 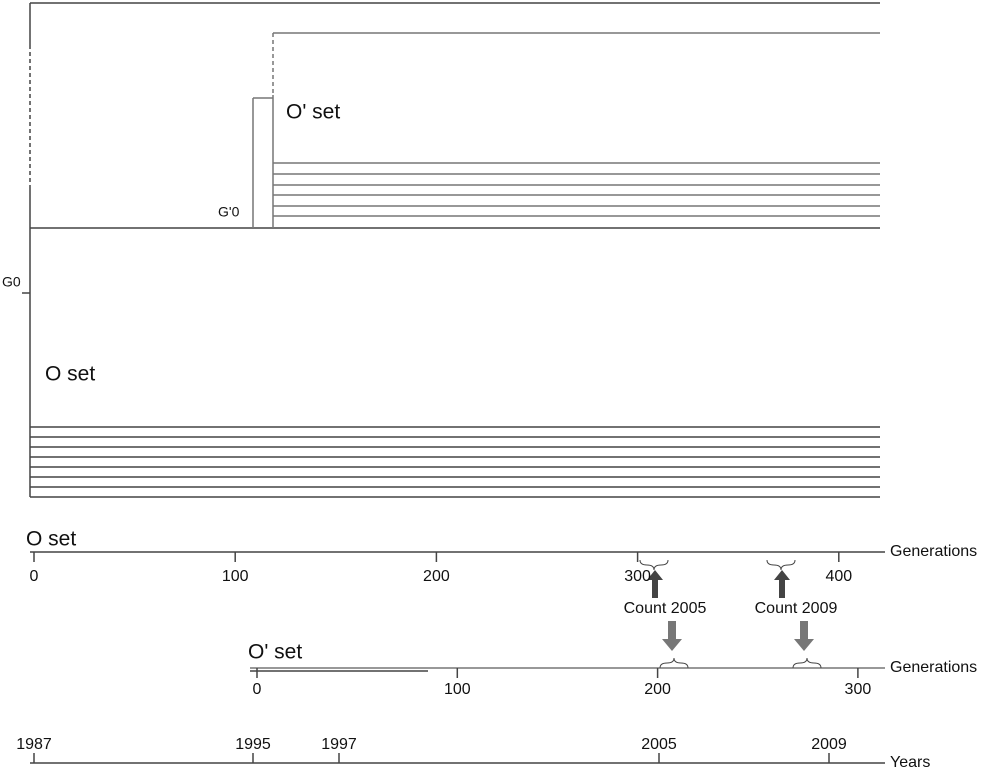 What do you see at coordinates (665, 608) in the screenshot?
I see `count-label: Count 2005` at bounding box center [665, 608].